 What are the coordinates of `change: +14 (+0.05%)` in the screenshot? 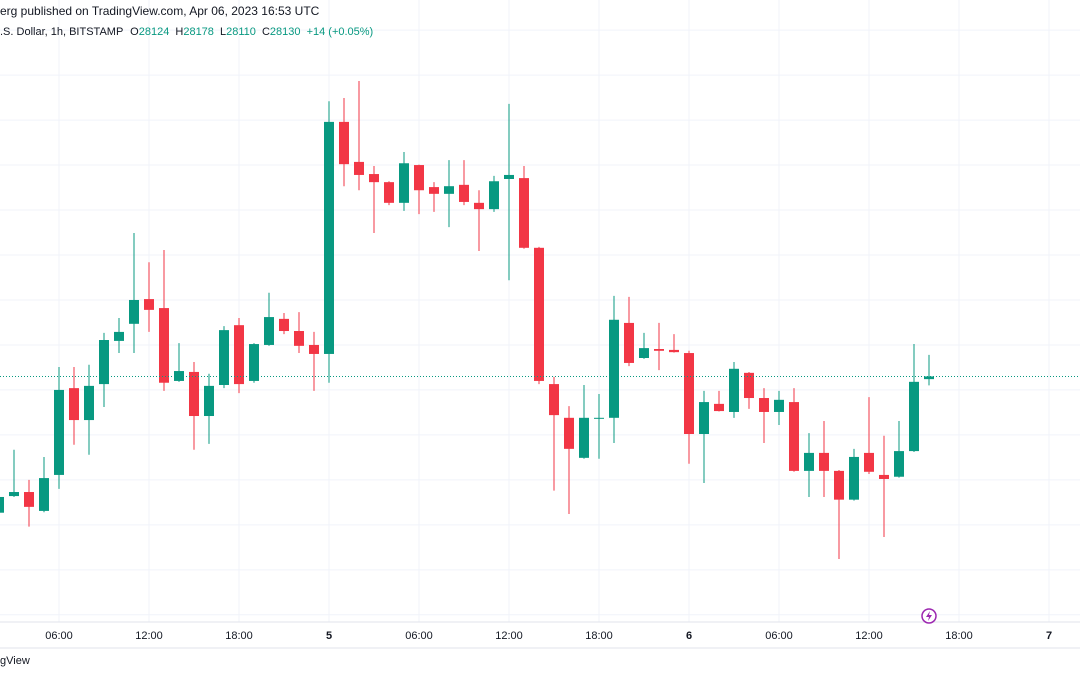 It's located at (340, 32).